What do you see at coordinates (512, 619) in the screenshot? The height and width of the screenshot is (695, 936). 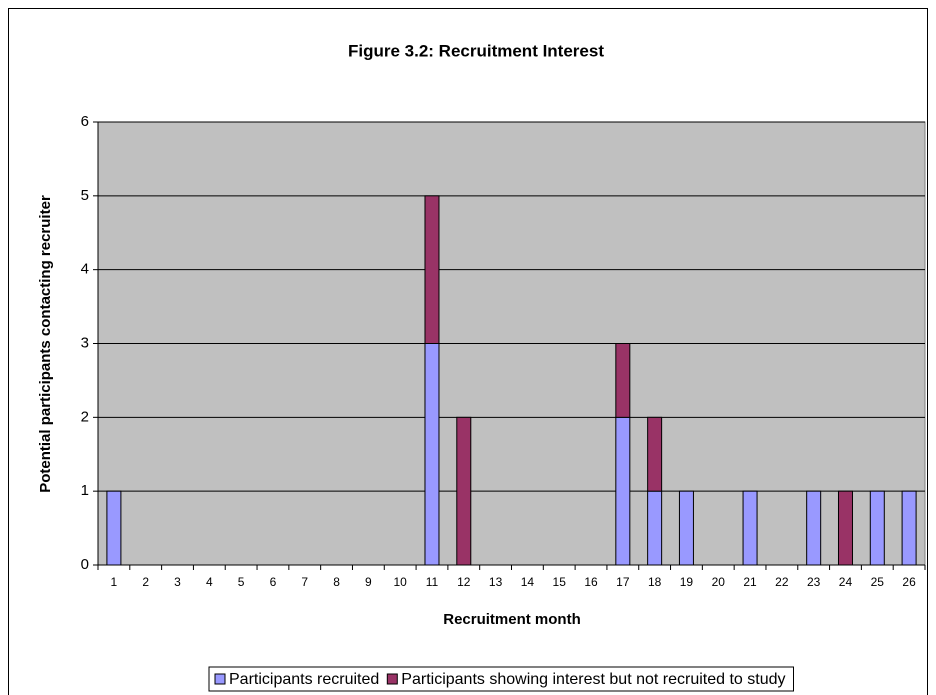 I see `x-axis-label: Recruitment month` at bounding box center [512, 619].